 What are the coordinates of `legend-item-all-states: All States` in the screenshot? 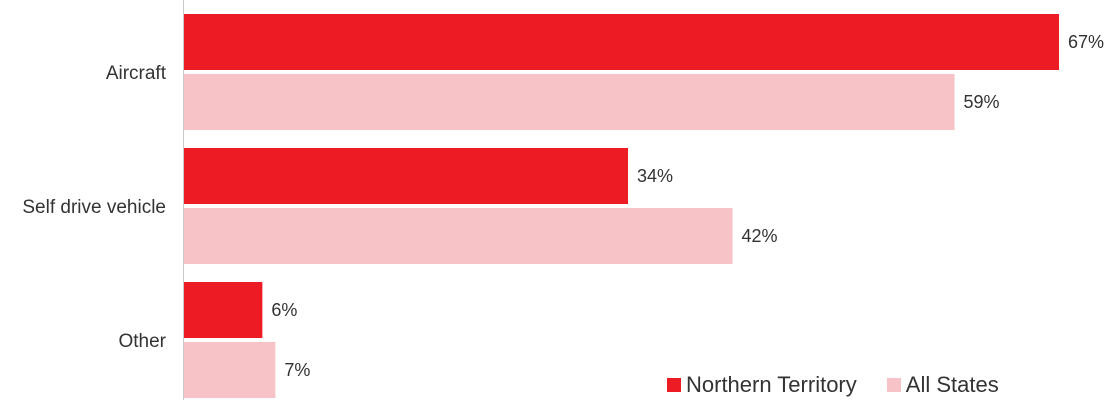 It's located at (942, 385).